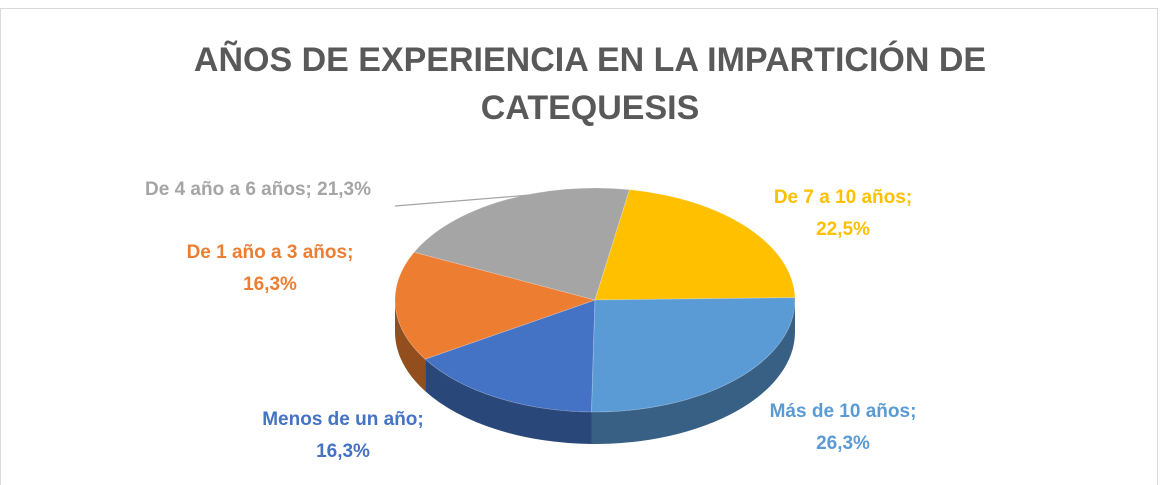 The width and height of the screenshot is (1165, 485). Describe the element at coordinates (344, 189) in the screenshot. I see `value-label: 21,3%` at that location.